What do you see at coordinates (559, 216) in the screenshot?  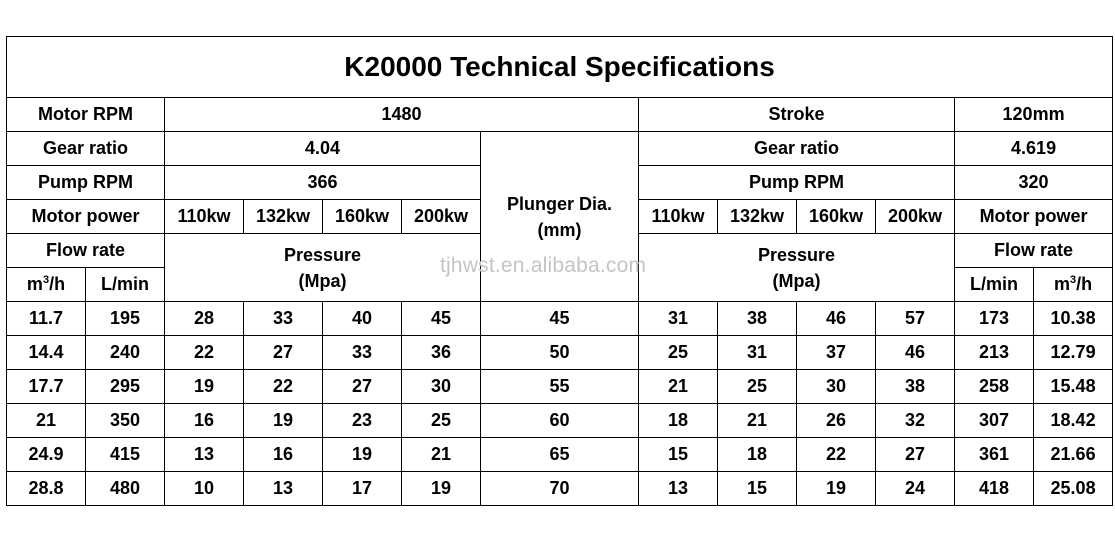 I see `plunger-dia-header: Plunger Dia. (mm)` at bounding box center [559, 216].